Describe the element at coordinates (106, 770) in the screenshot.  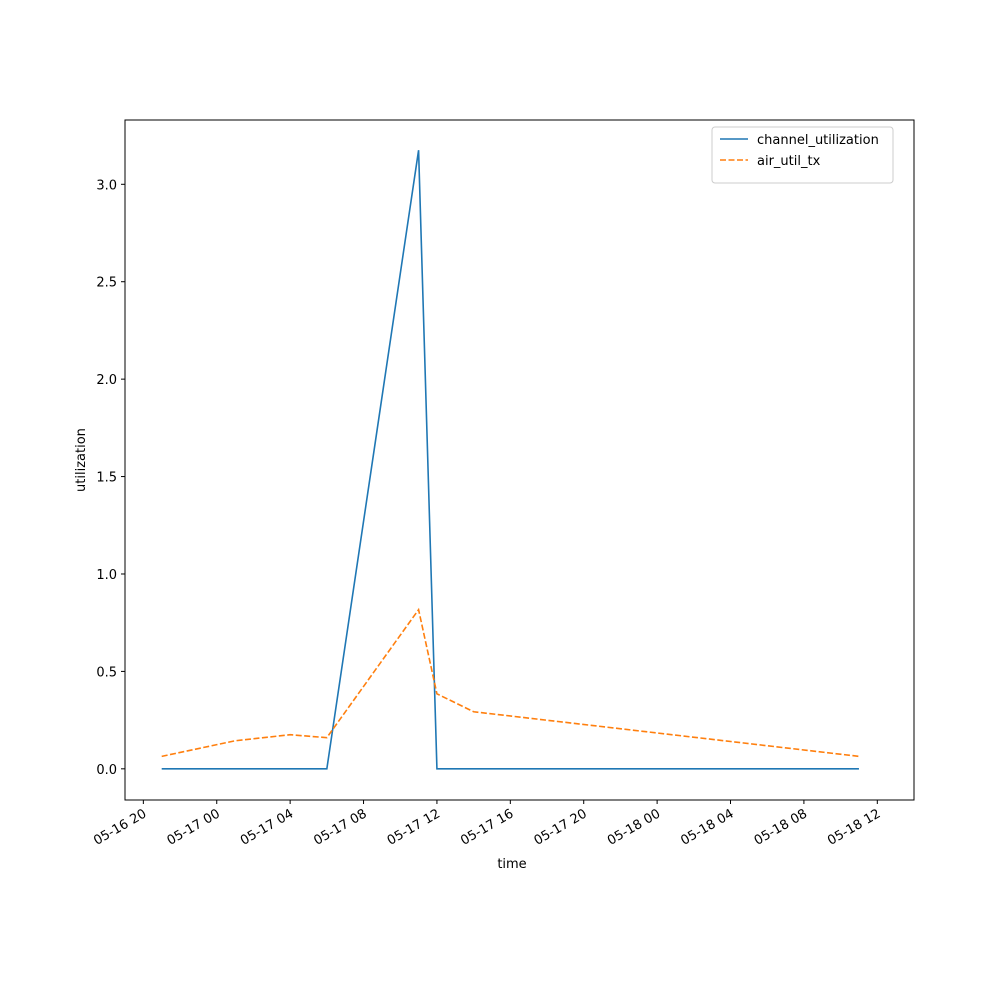
I see `y-tick-label: 0.0` at that location.